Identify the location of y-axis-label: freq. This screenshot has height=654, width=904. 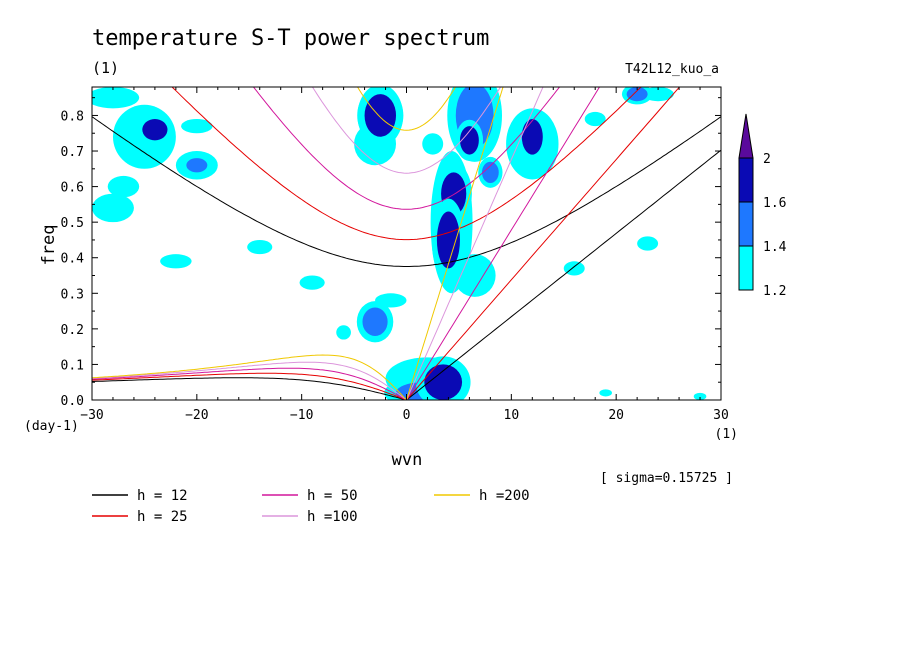
(49, 245).